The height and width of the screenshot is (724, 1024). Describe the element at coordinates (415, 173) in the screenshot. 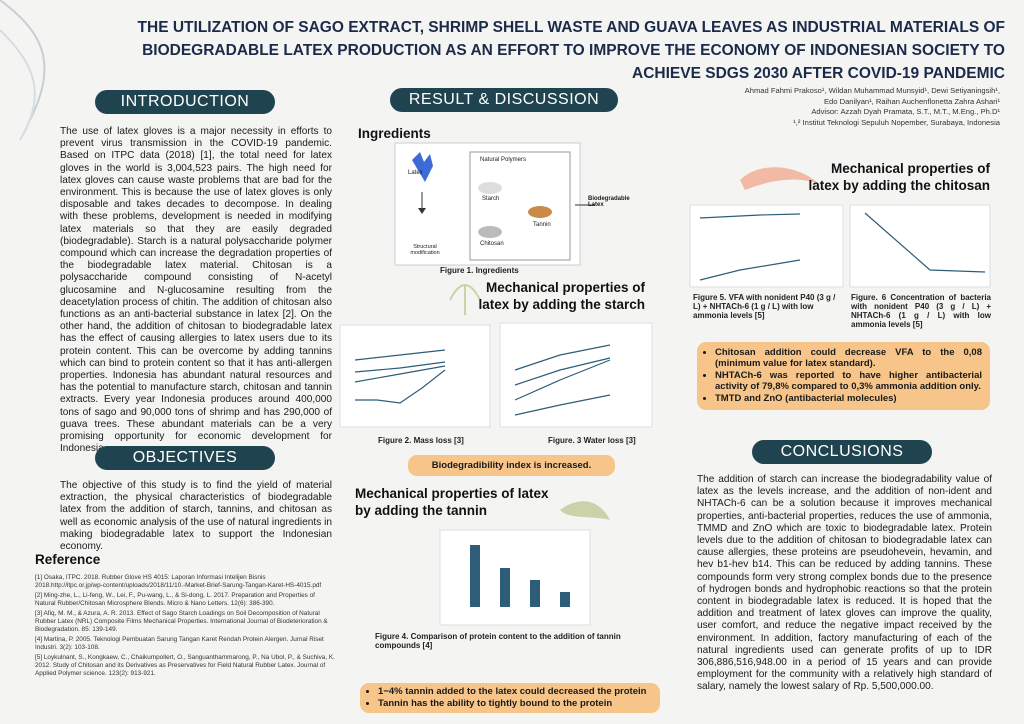

I see `diagram-label: Latex` at that location.